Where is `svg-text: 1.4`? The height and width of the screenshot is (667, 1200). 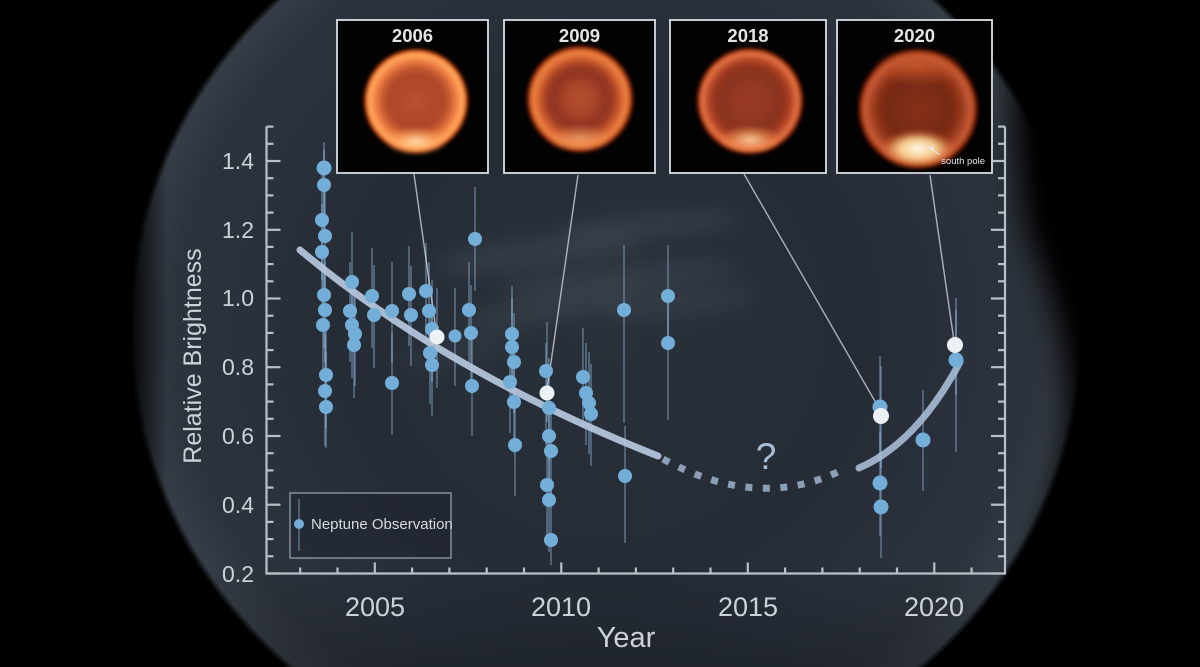 svg-text: 1.4 is located at coordinates (238, 161).